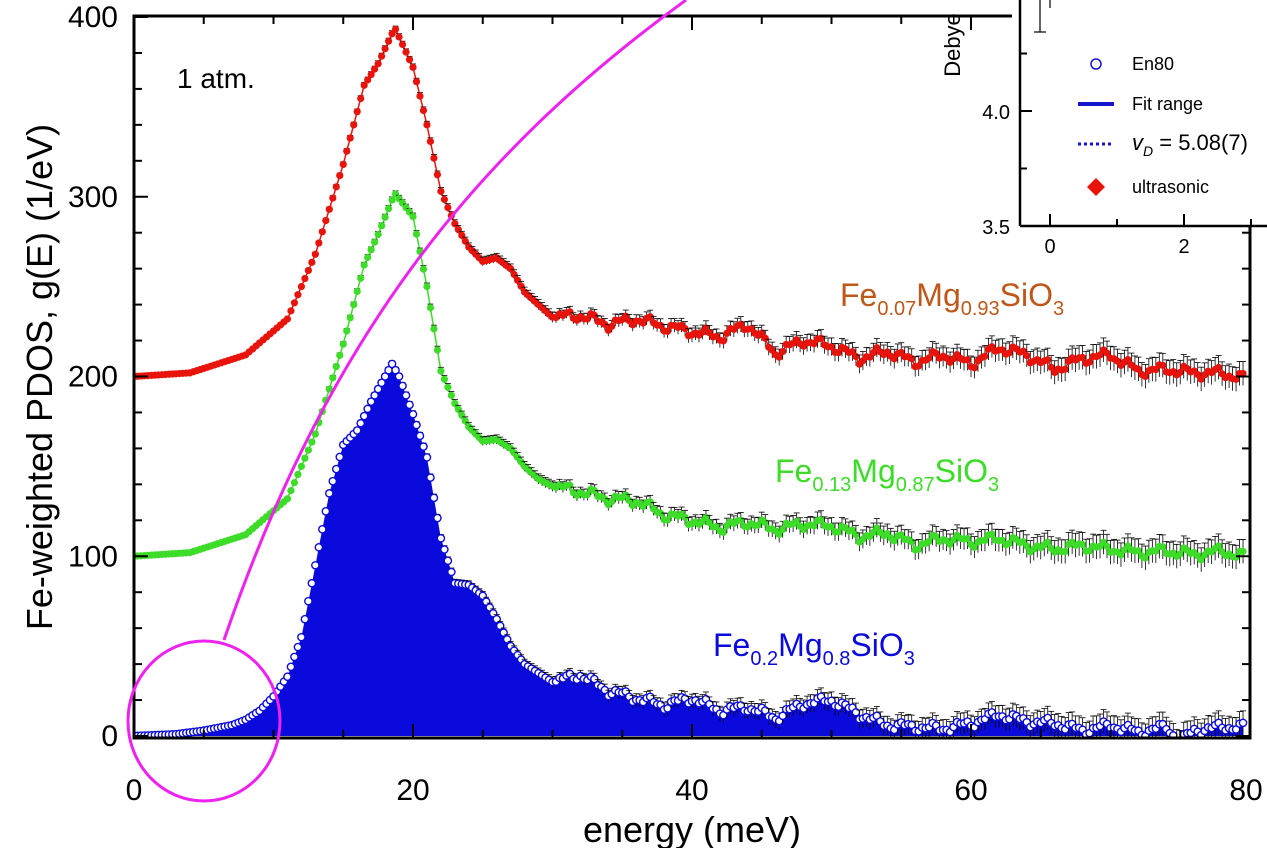  What do you see at coordinates (952, 45) in the screenshot?
I see `inset-y-axis-label: Debye` at bounding box center [952, 45].